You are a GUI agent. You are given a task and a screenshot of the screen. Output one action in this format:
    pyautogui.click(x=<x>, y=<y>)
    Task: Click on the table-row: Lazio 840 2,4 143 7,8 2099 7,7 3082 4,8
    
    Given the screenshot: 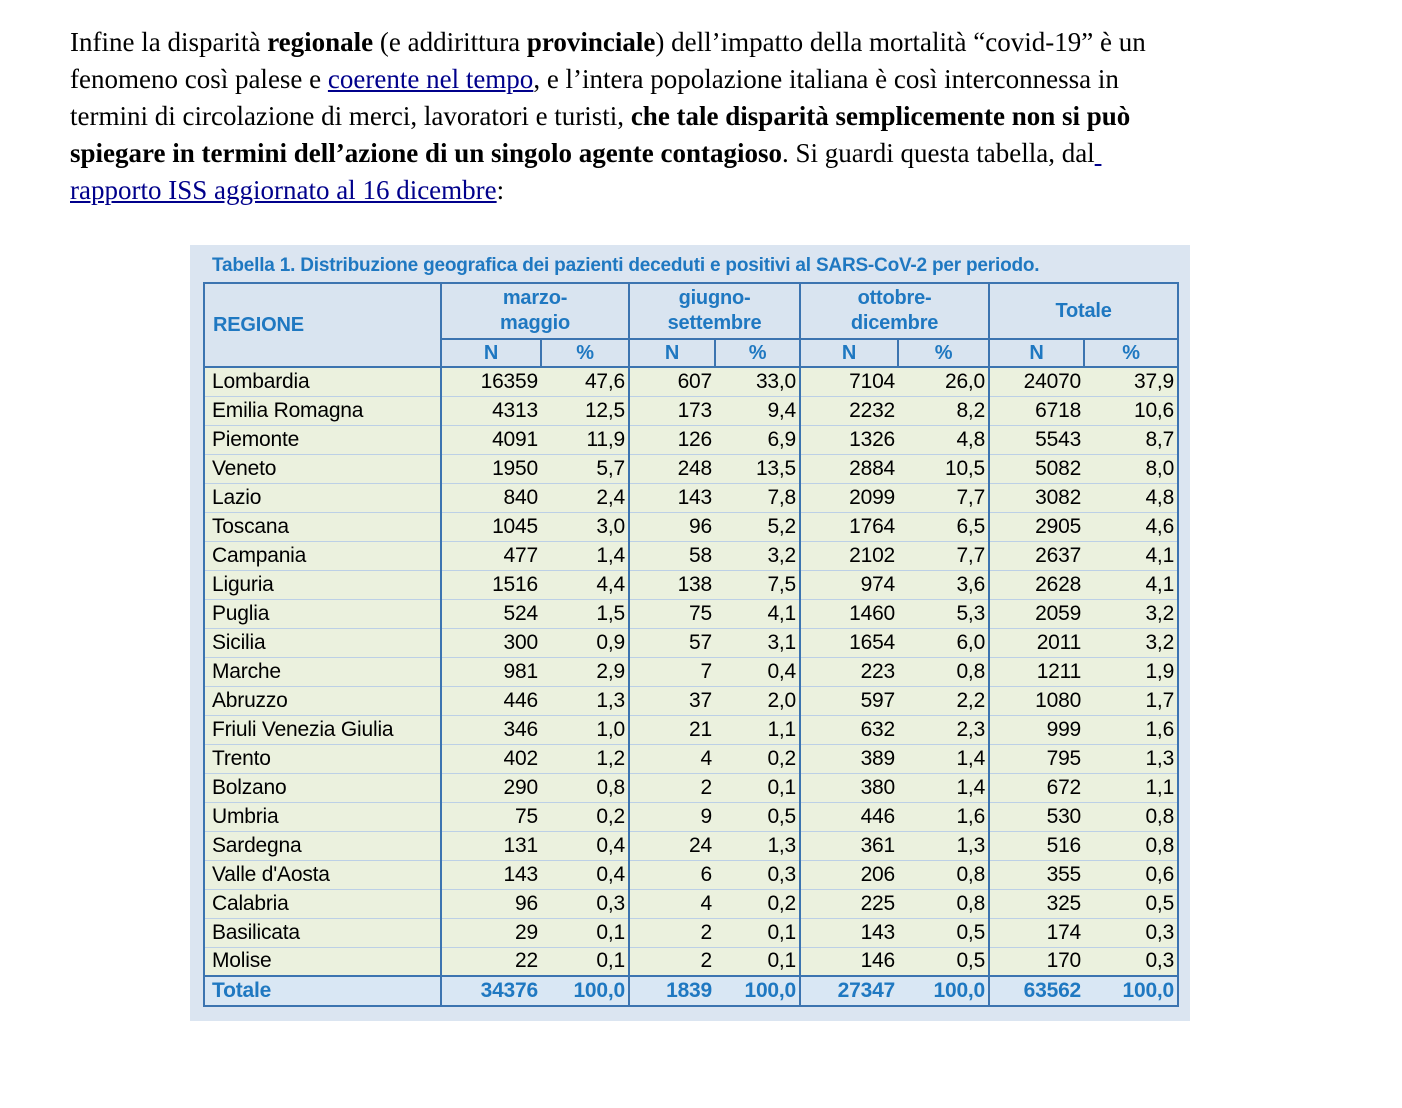 What is the action you would take?
    pyautogui.click(x=691, y=497)
    